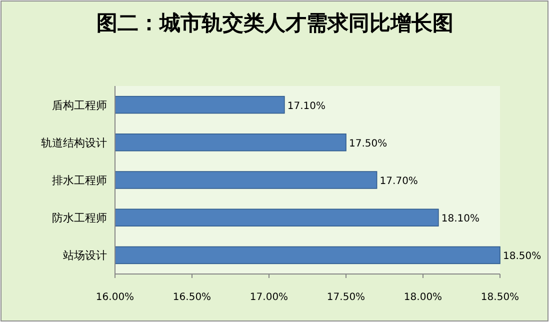  Describe the element at coordinates (79, 218) in the screenshot. I see `y-tick-label: 防水工程师` at that location.